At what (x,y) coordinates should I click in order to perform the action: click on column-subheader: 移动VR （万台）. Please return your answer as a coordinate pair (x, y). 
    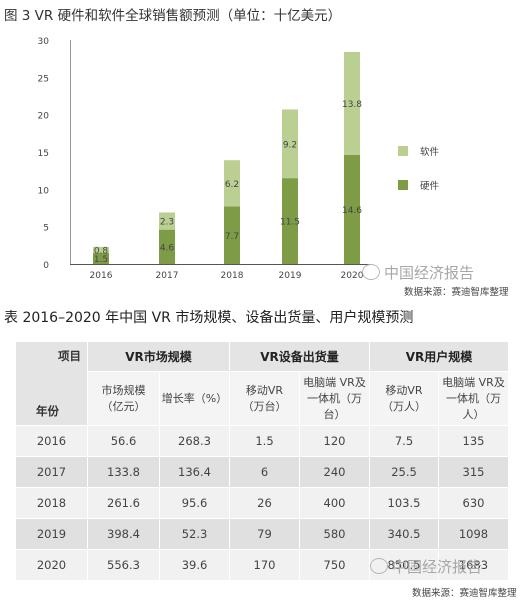
    Looking at the image, I should click on (264, 398).